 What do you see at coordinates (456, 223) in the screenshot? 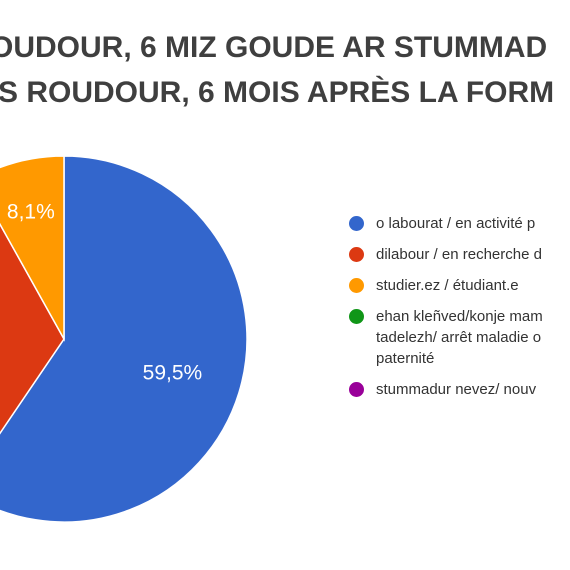
I see `legend-label: o labourat / en activité p` at bounding box center [456, 223].